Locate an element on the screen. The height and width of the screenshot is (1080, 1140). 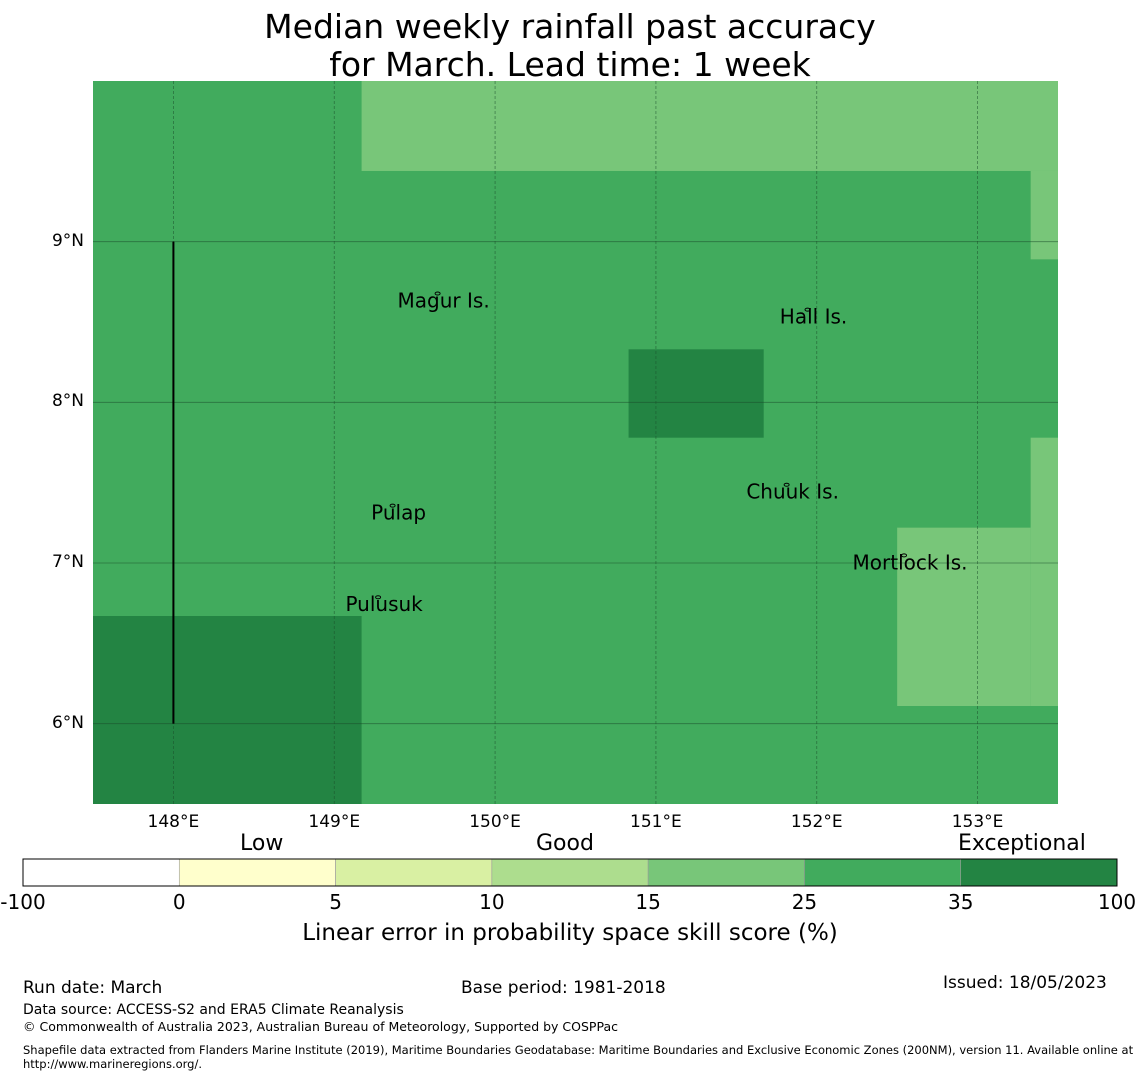
island-outline-pulap is located at coordinates (392, 505).